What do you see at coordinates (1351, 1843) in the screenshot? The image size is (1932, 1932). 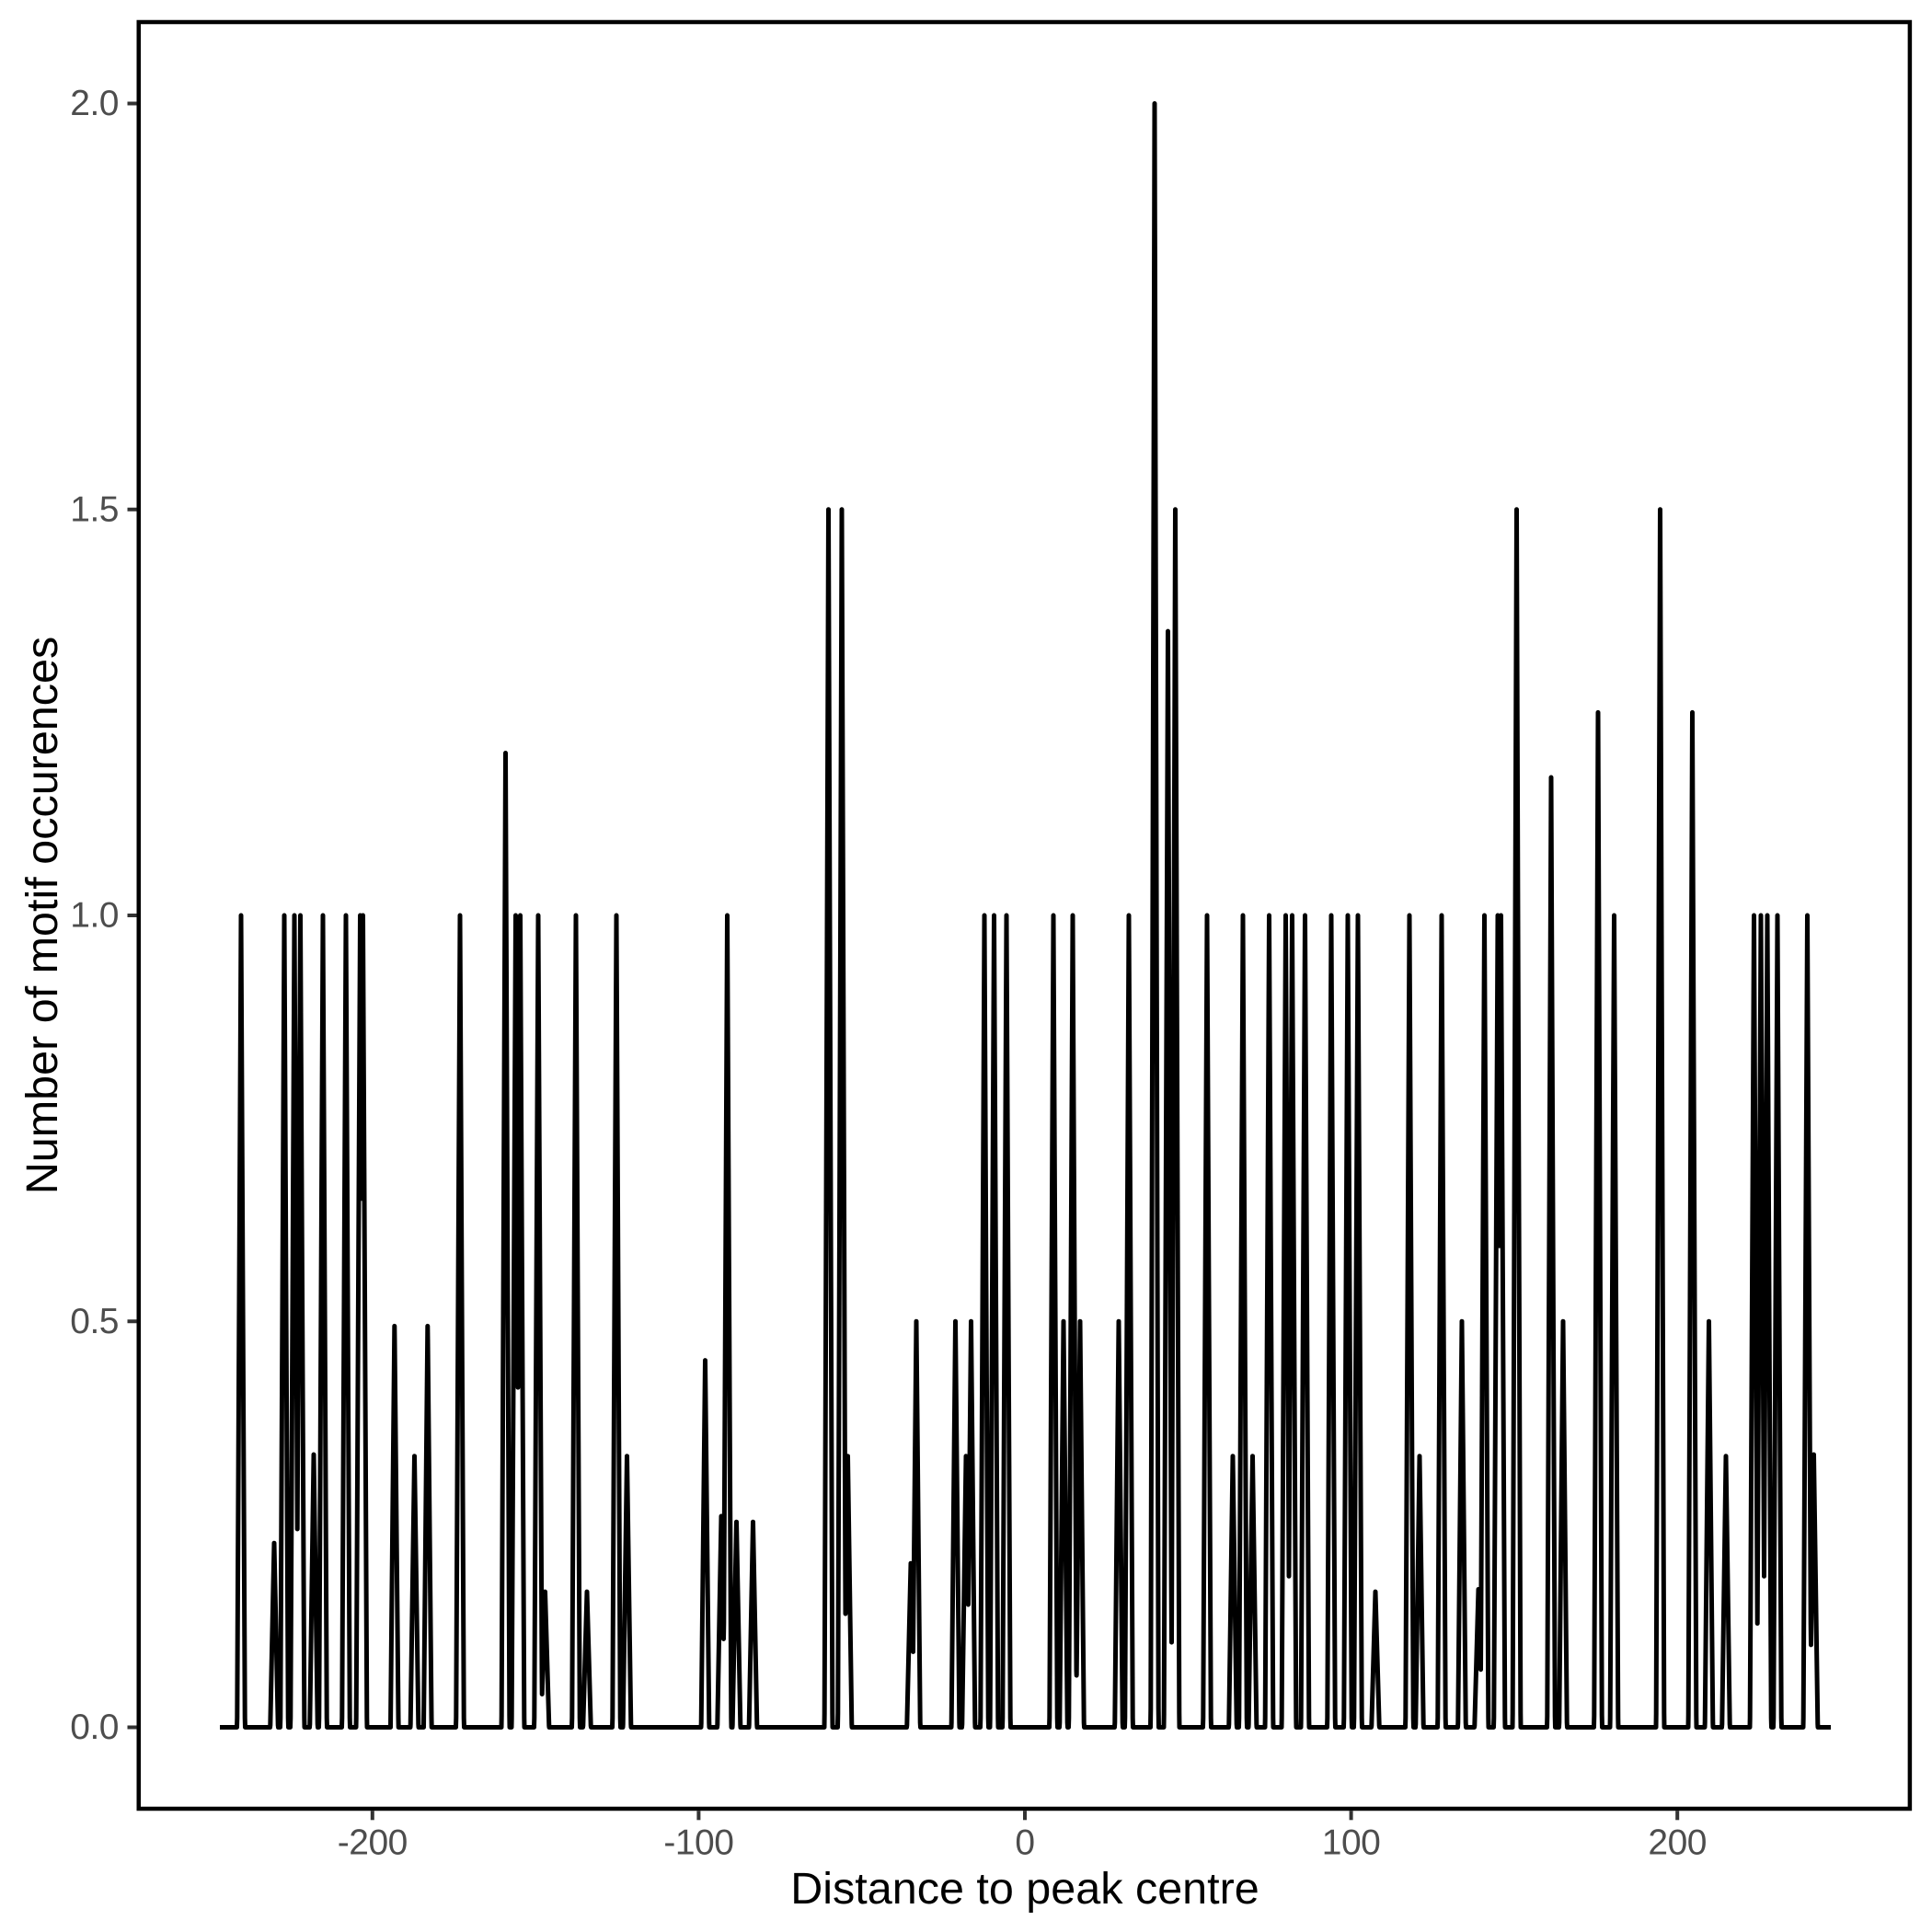 I see `svg-text: 100` at bounding box center [1351, 1843].